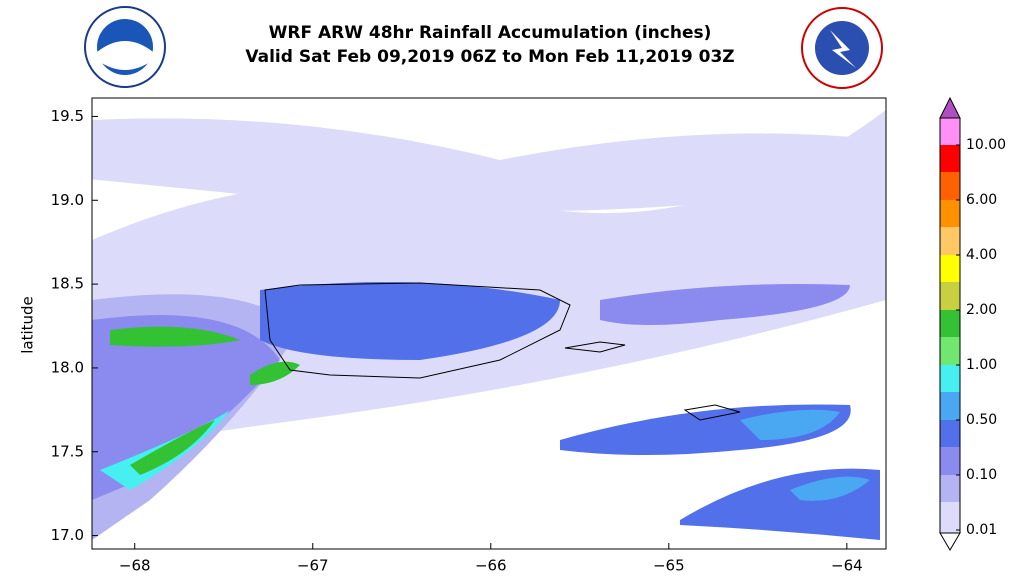 Image resolution: width=1024 pixels, height=579 pixels. What do you see at coordinates (981, 420) in the screenshot?
I see `colorbar-label: 0.50` at bounding box center [981, 420].